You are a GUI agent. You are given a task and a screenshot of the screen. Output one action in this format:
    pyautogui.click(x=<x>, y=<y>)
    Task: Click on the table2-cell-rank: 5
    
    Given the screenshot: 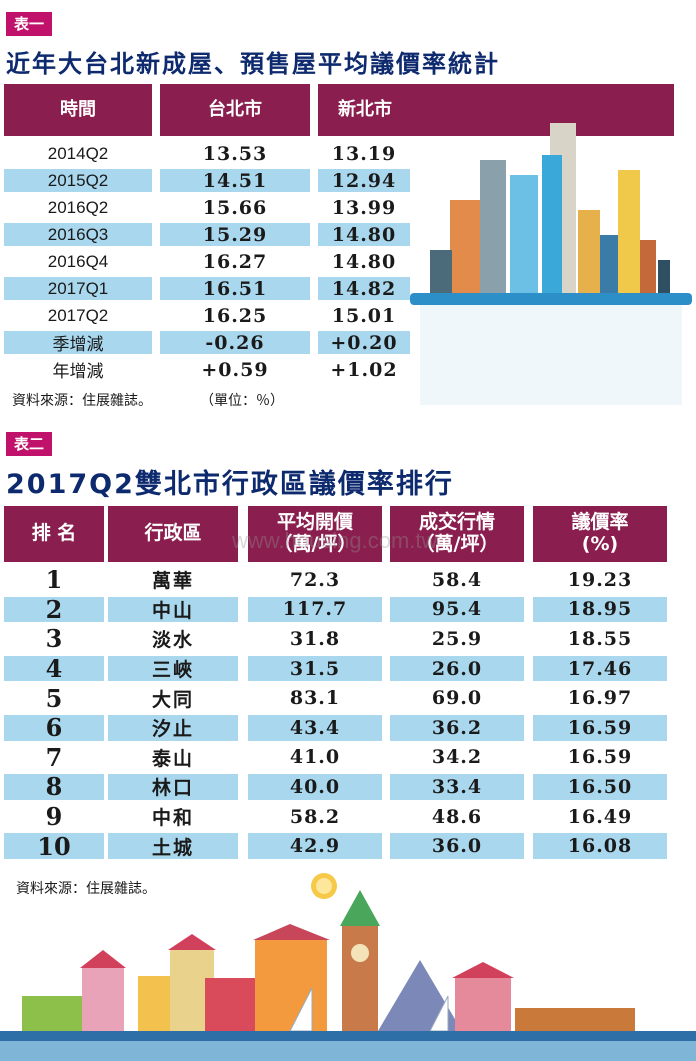 What is the action you would take?
    pyautogui.click(x=54, y=698)
    